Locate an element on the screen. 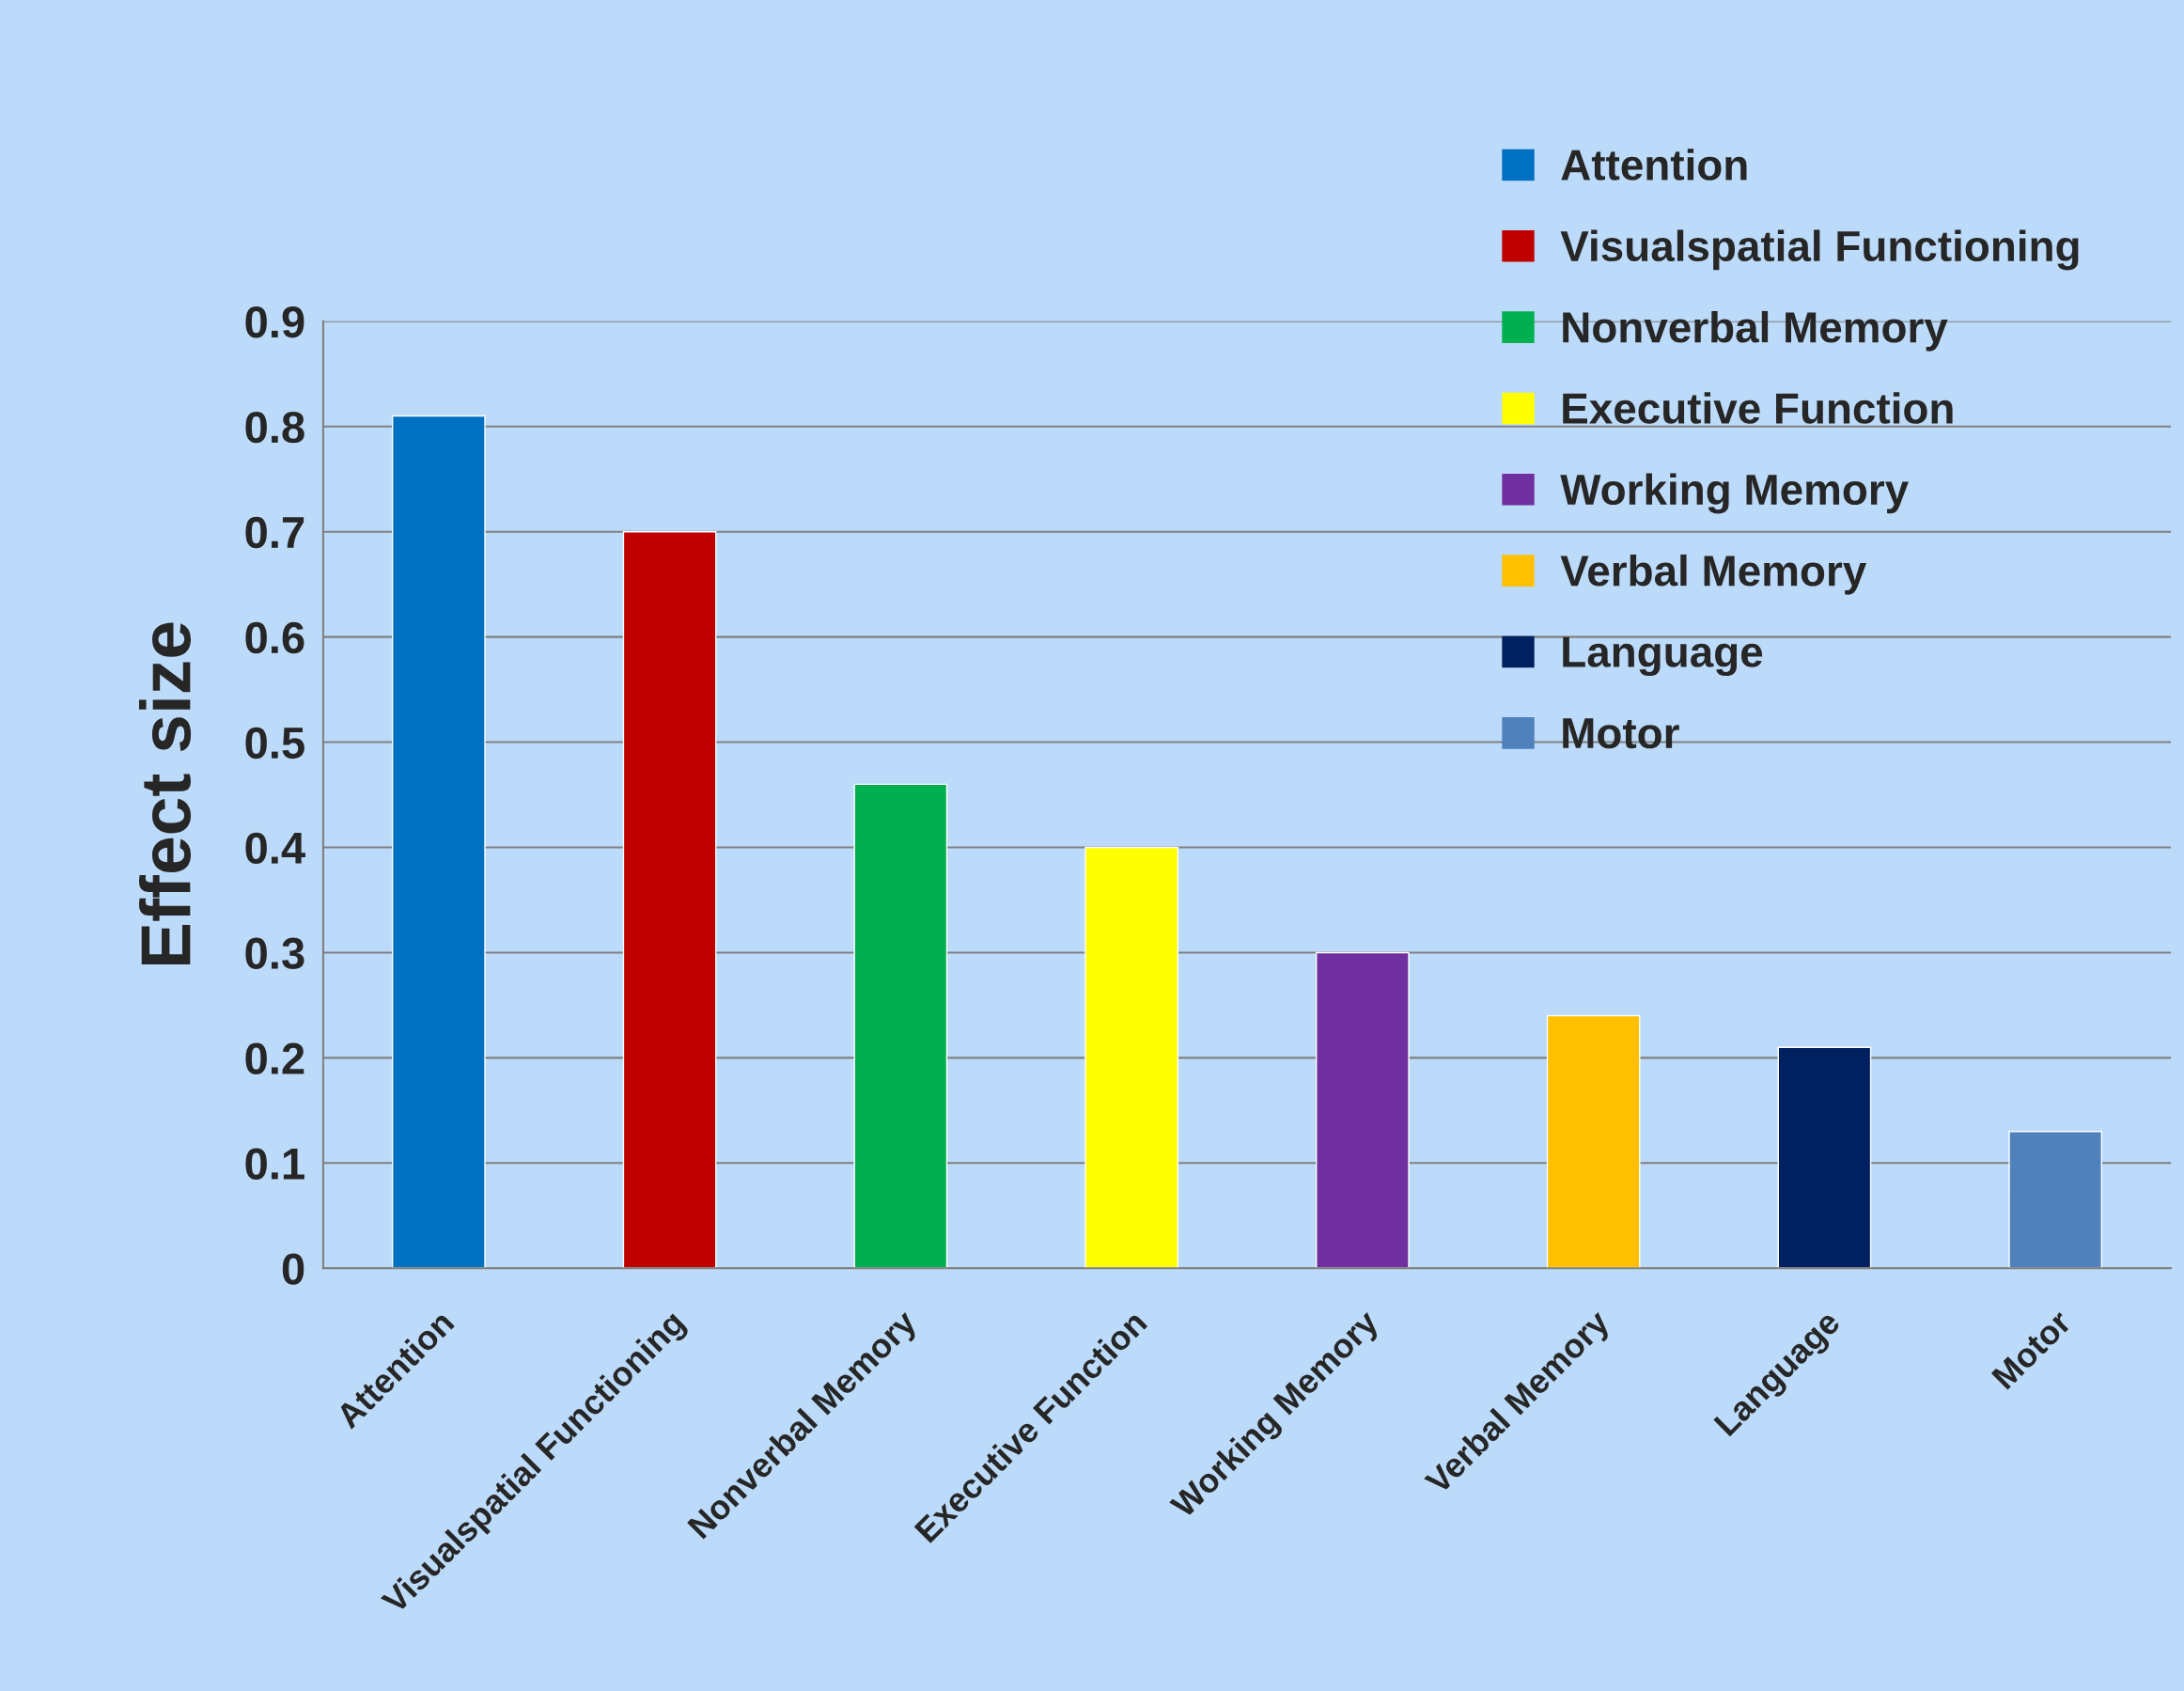 The height and width of the screenshot is (1691, 2184). legend-label: Attention is located at coordinates (1654, 164).